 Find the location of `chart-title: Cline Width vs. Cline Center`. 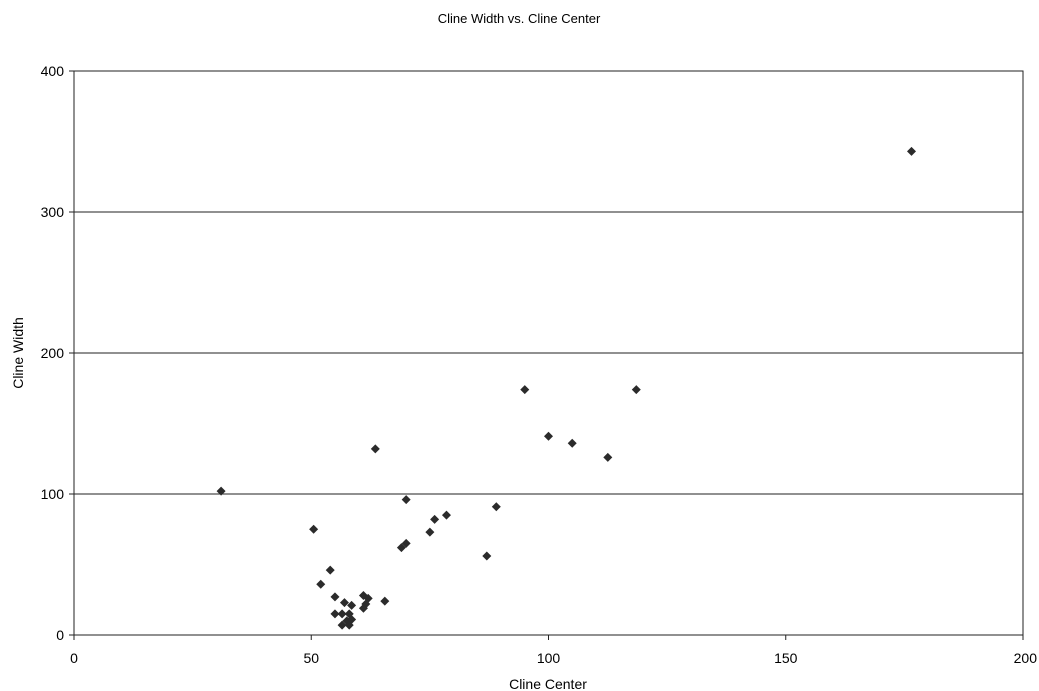

chart-title: Cline Width vs. Cline Center is located at coordinates (519, 18).